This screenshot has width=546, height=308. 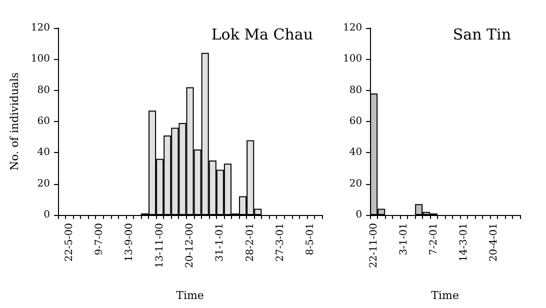 What do you see at coordinates (310, 239) in the screenshot?
I see `x-tick-label: 8-5-01` at bounding box center [310, 239].